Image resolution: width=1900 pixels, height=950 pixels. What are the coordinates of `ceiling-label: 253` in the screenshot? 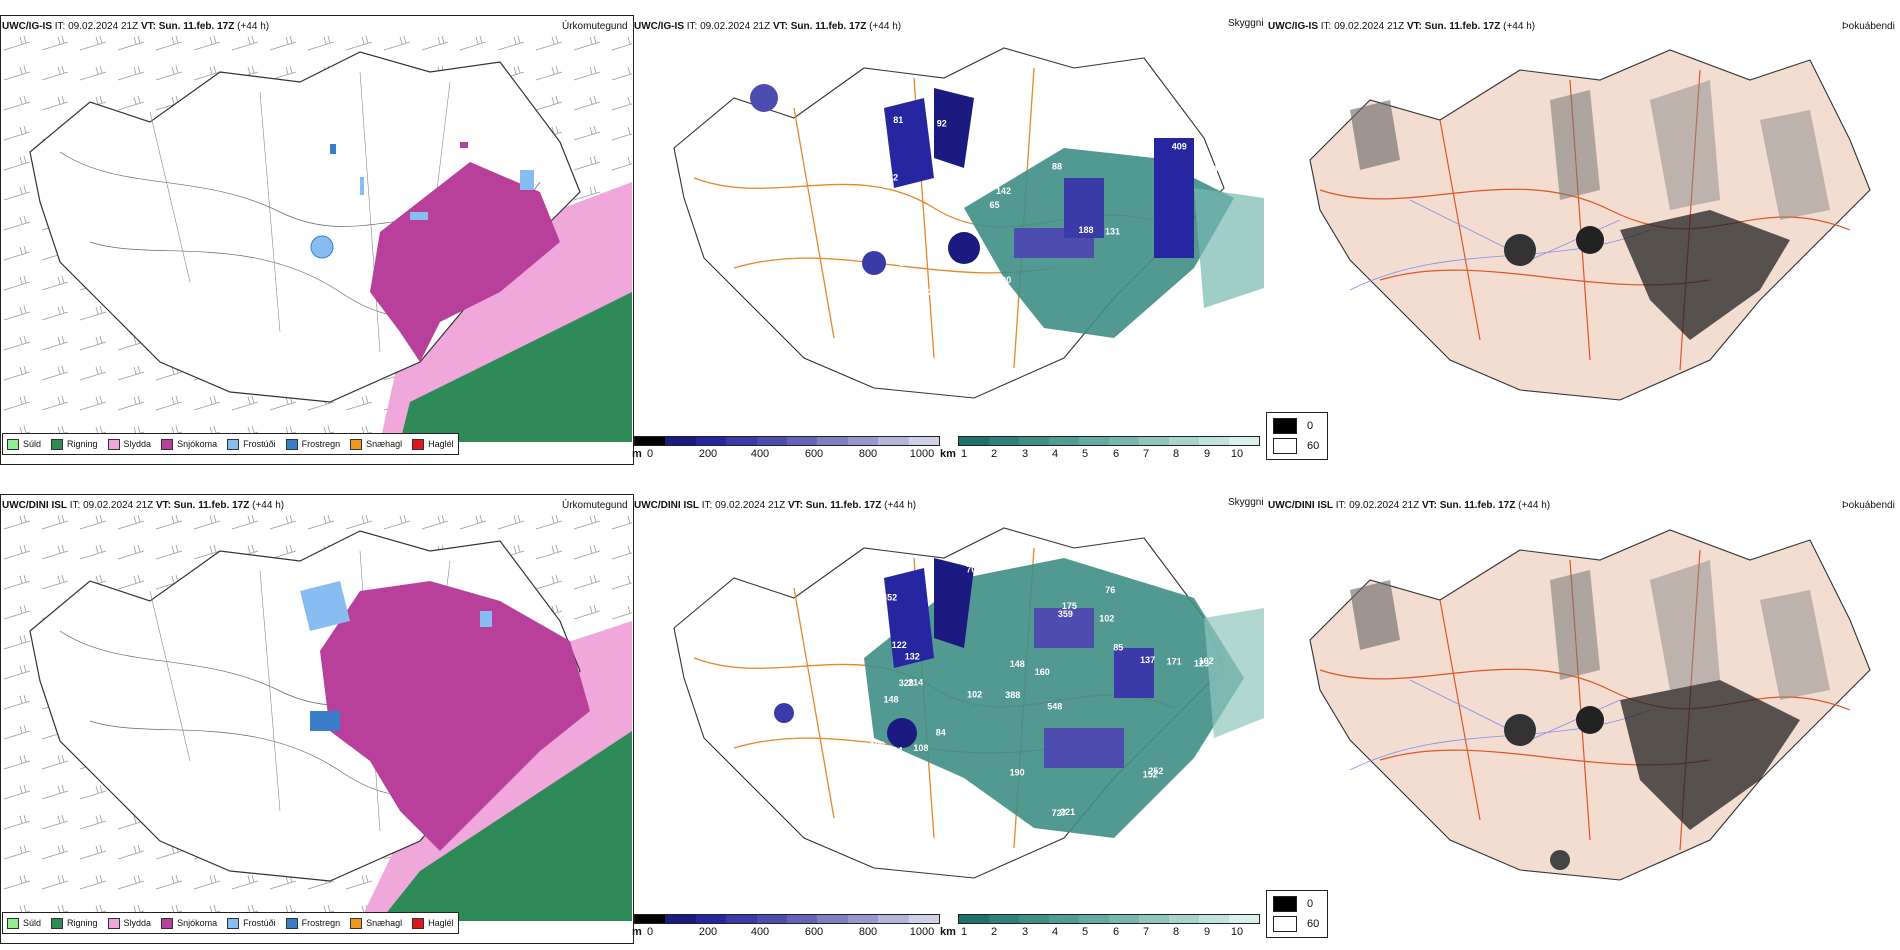 It's located at (974, 153).